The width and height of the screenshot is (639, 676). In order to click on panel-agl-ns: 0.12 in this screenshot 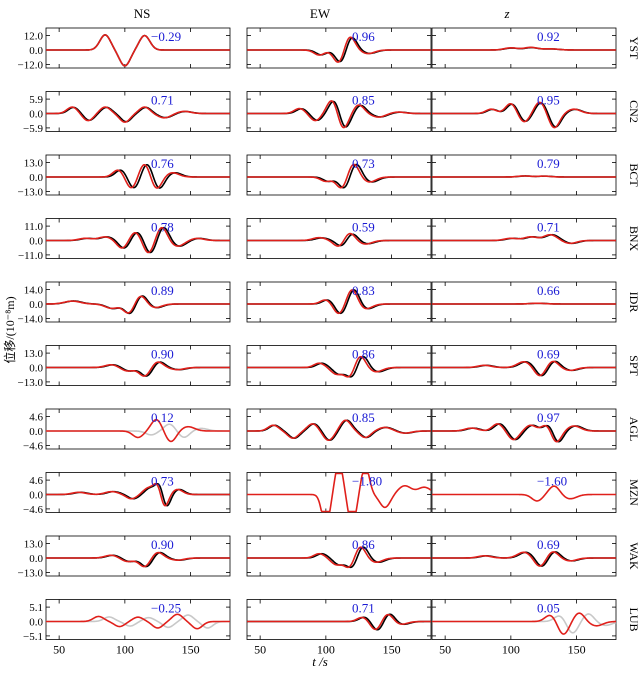, I will do `click(138, 429)`.